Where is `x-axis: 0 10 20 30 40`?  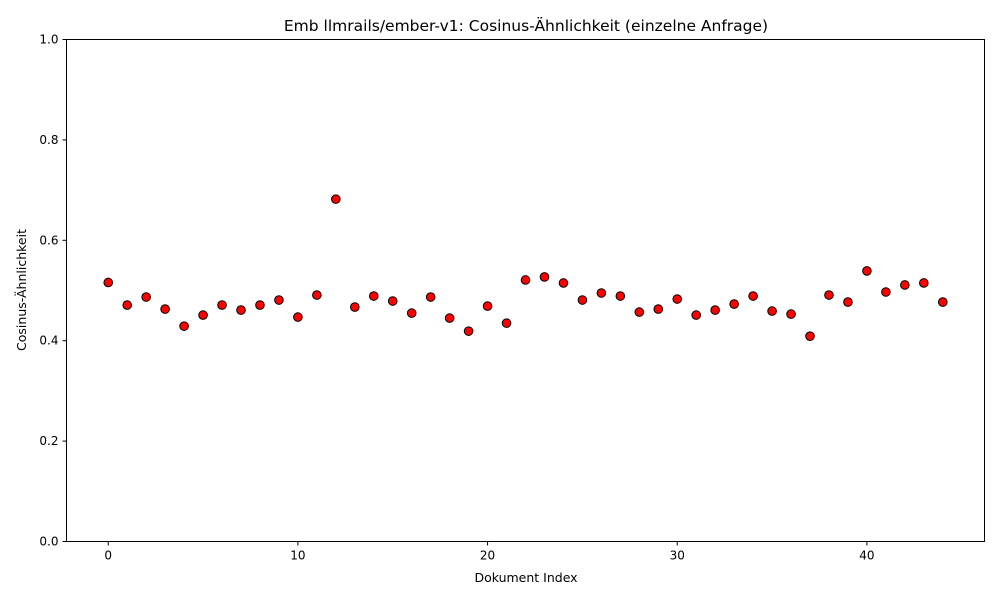 x-axis: 0 10 20 30 40 is located at coordinates (489, 552).